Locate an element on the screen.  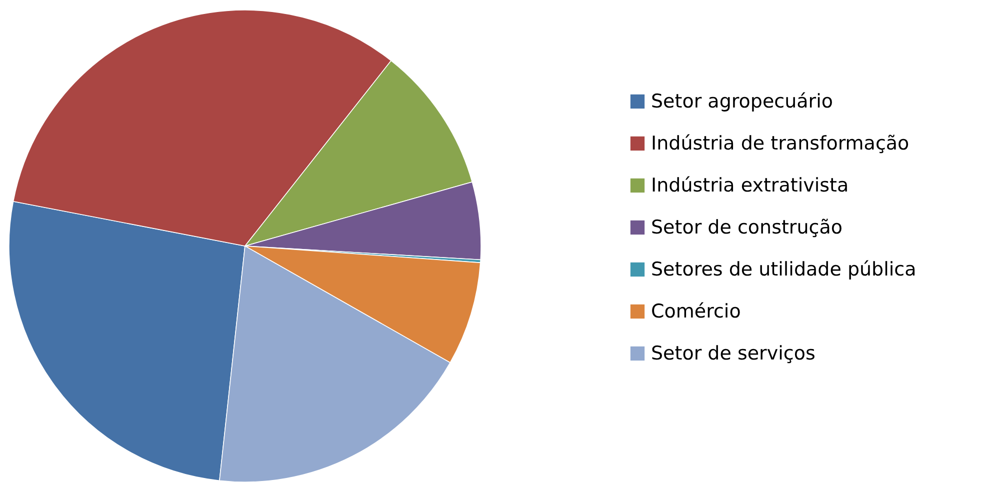
legend-label: Comércio is located at coordinates (696, 311).